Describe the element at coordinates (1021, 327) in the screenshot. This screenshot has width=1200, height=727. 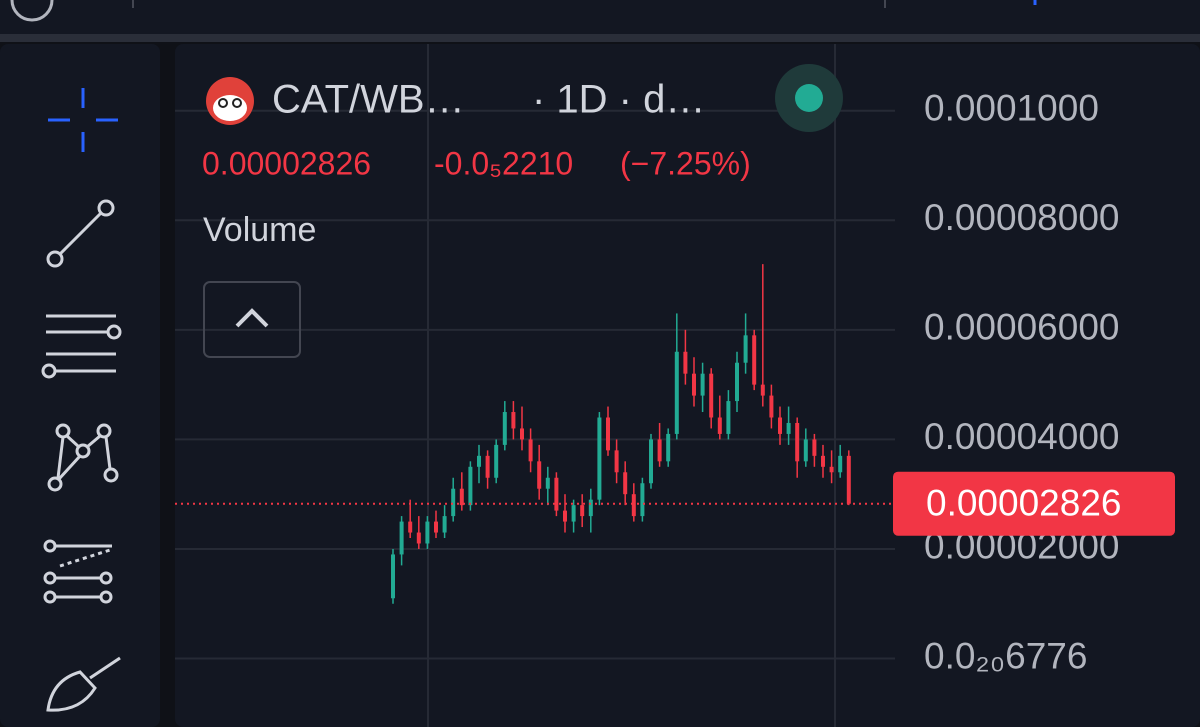
I see `y-tick-label: 0.00006000` at that location.